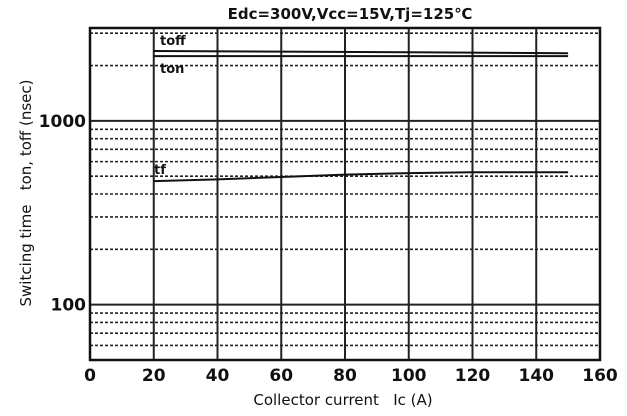 Image resolution: width=627 pixels, height=416 pixels. I want to click on y-axis-label: Switcing time ton, toff (nsec), so click(26, 192).